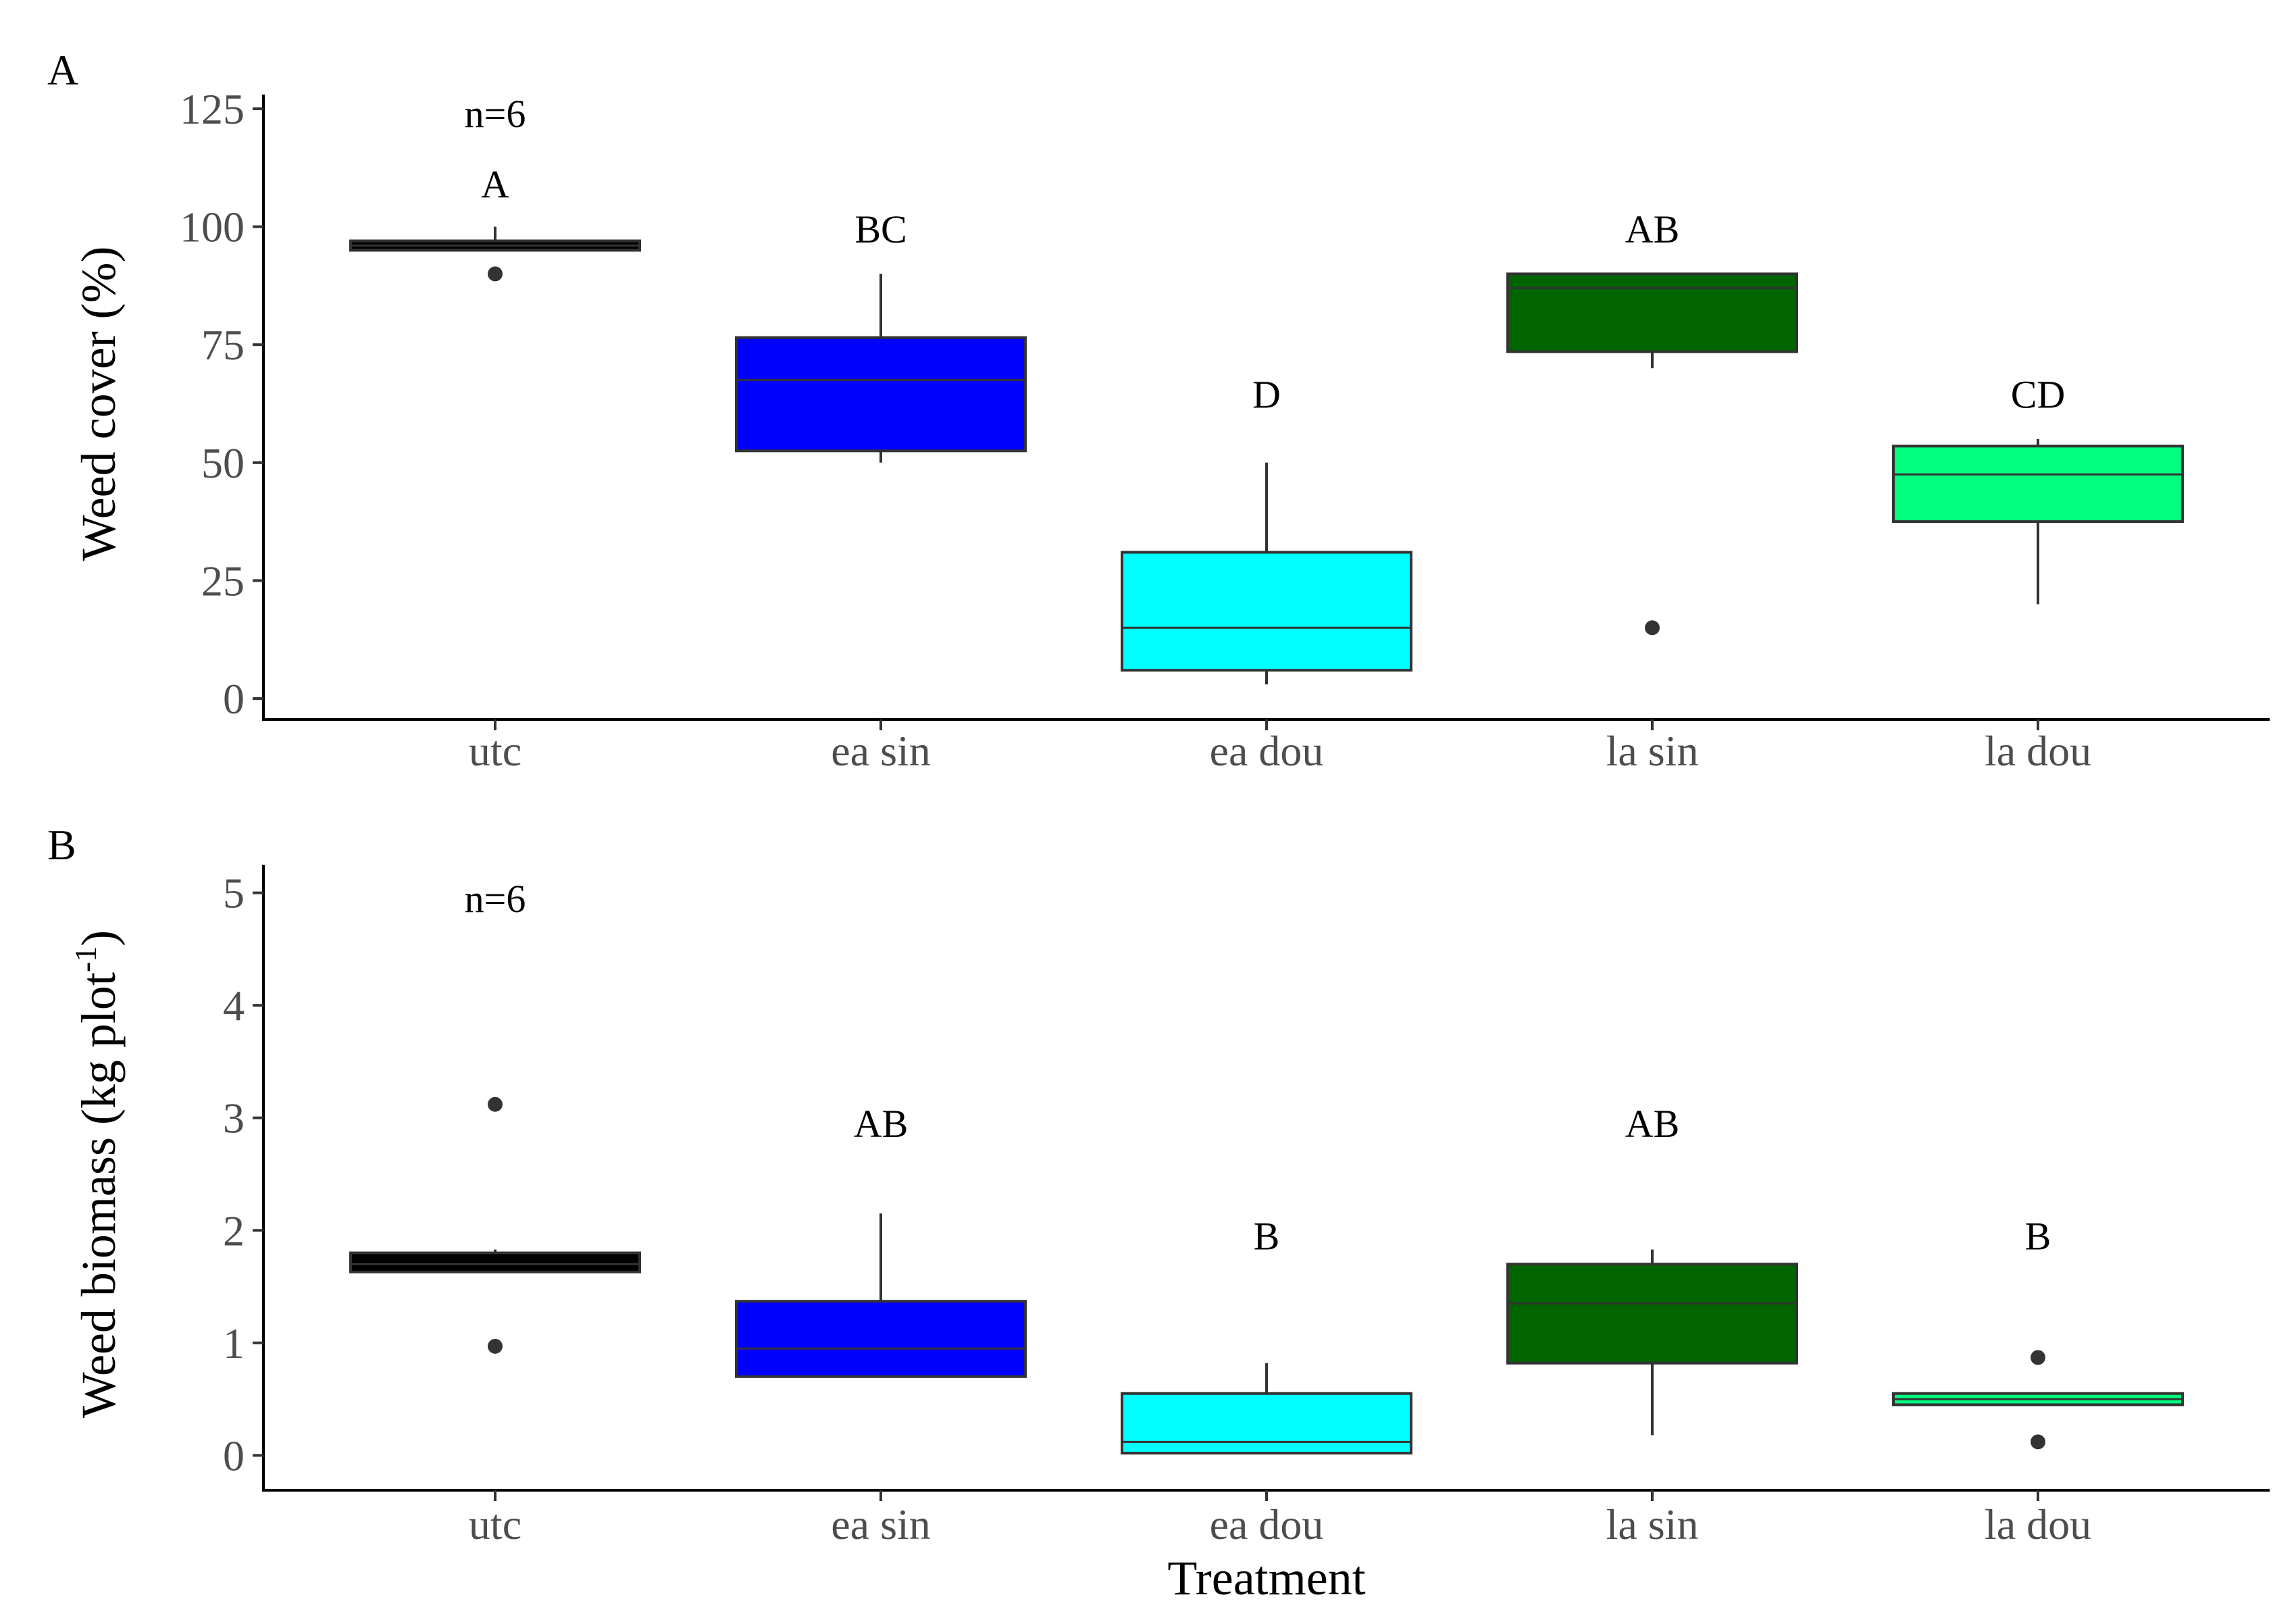 The width and height of the screenshot is (2296, 1622). I want to click on box-la-dou: B, so click(2038, 1332).